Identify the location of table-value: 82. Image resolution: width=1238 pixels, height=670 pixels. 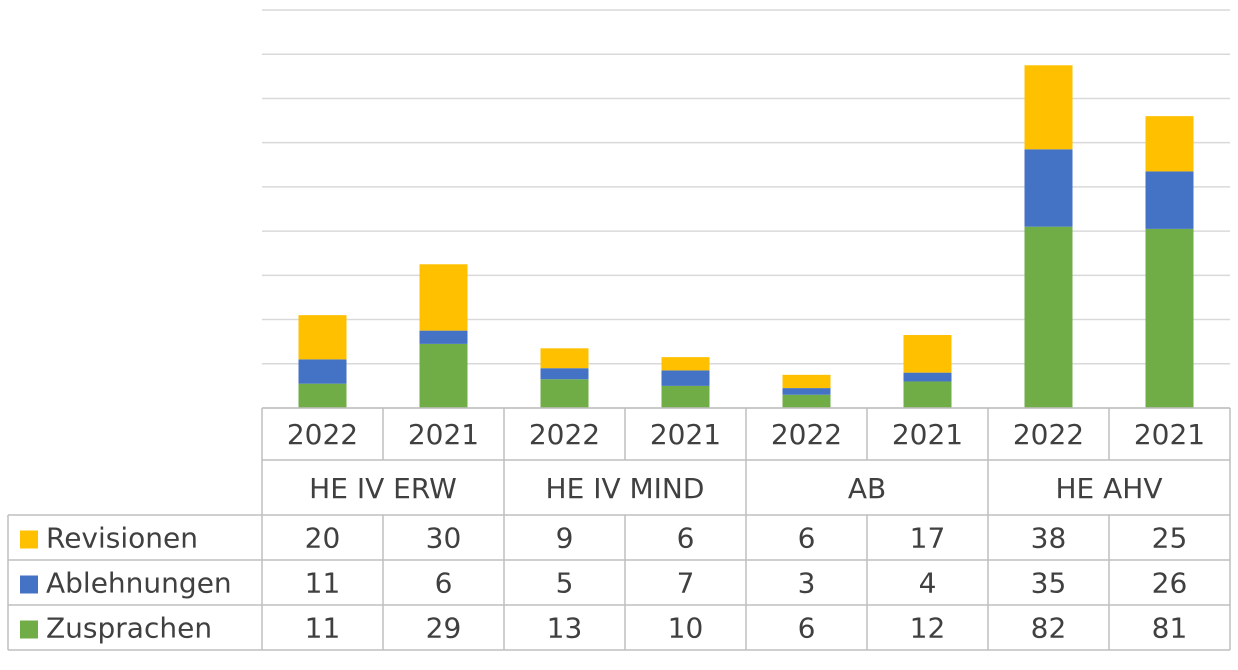
(1049, 628).